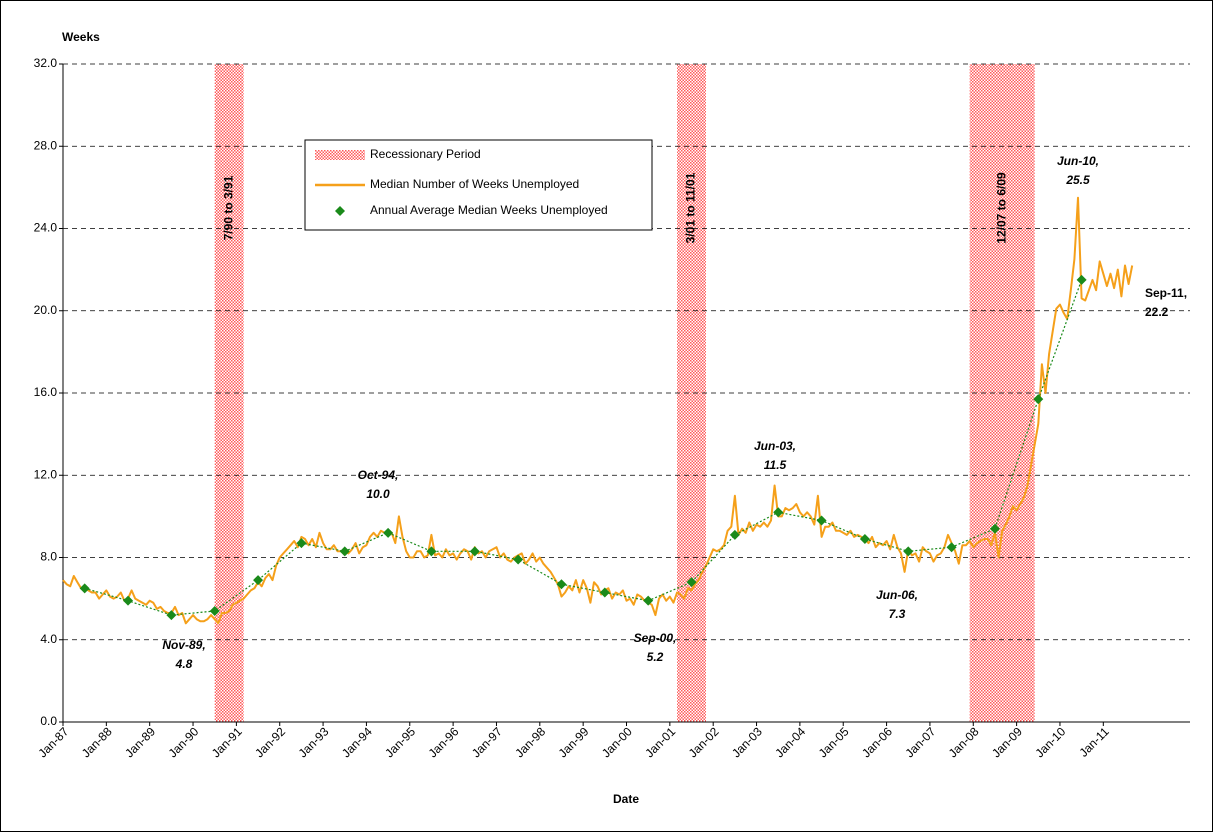 The image size is (1214, 833). What do you see at coordinates (48, 721) in the screenshot?
I see `y-tick-label: 0.0` at bounding box center [48, 721].